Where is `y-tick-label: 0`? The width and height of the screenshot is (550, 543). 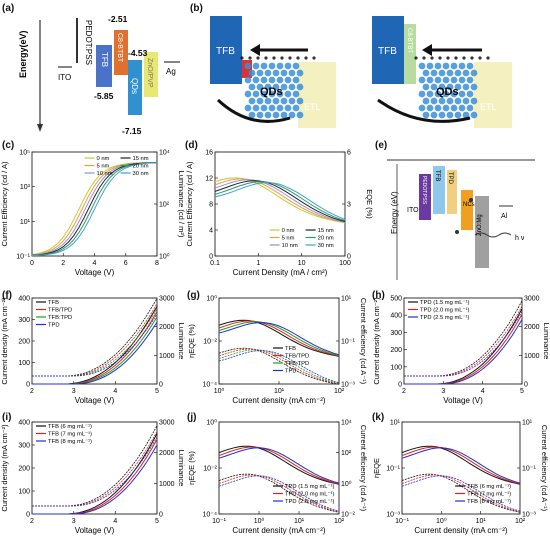 y-tick-label: 0 is located at coordinates (400, 385).